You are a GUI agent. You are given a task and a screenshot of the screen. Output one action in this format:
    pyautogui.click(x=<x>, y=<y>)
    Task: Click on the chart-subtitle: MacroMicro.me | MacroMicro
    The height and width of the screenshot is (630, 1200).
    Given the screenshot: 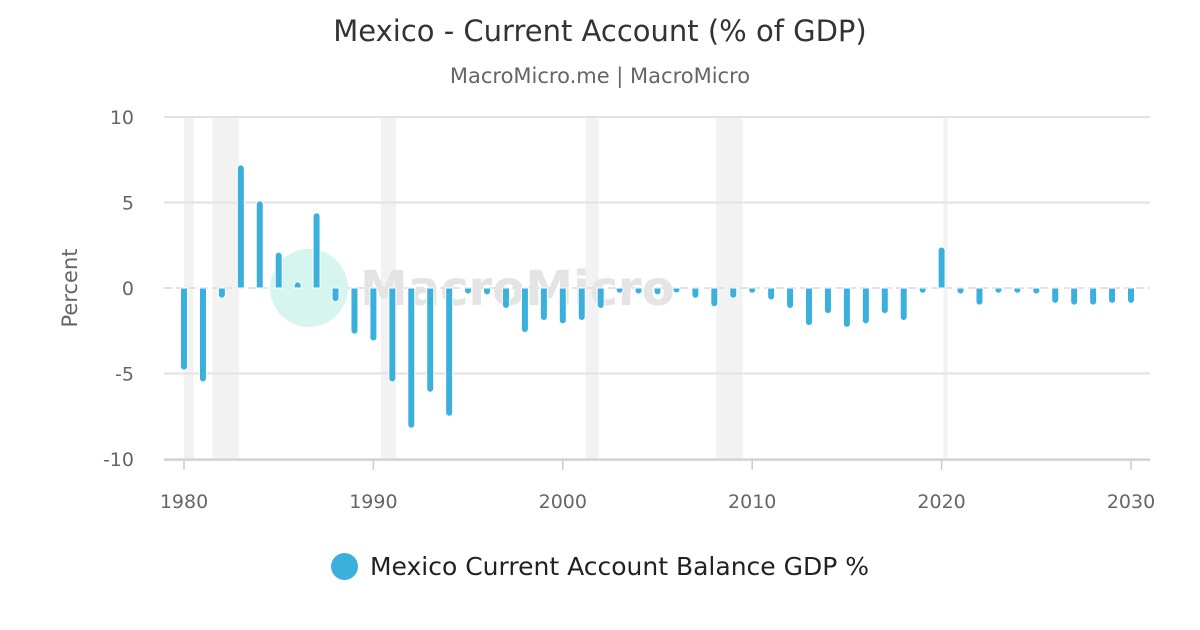 What is the action you would take?
    pyautogui.click(x=600, y=76)
    